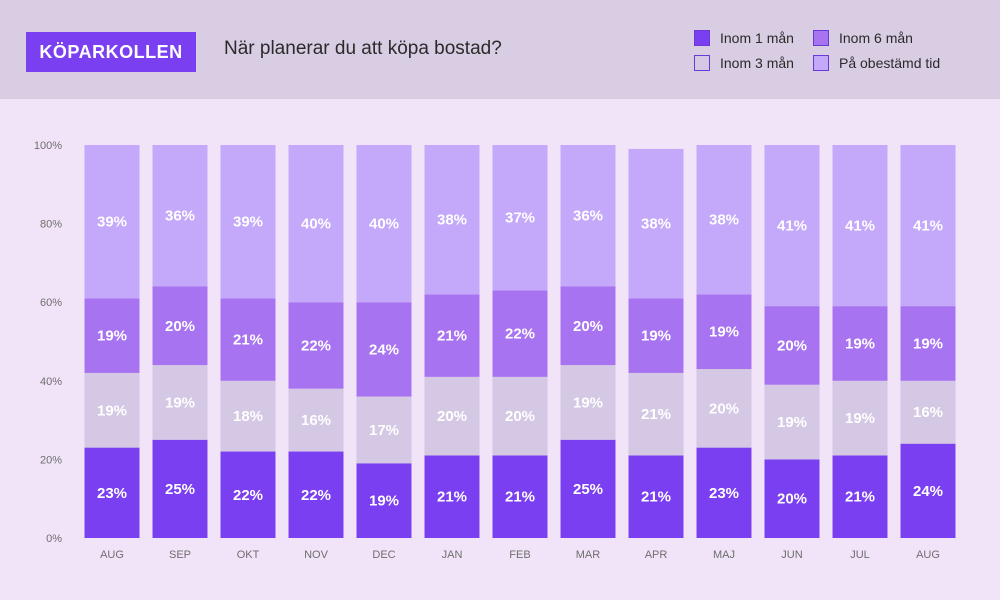 The width and height of the screenshot is (1000, 600). I want to click on legend-item-inom-6: Inom 6 mån, so click(863, 38).